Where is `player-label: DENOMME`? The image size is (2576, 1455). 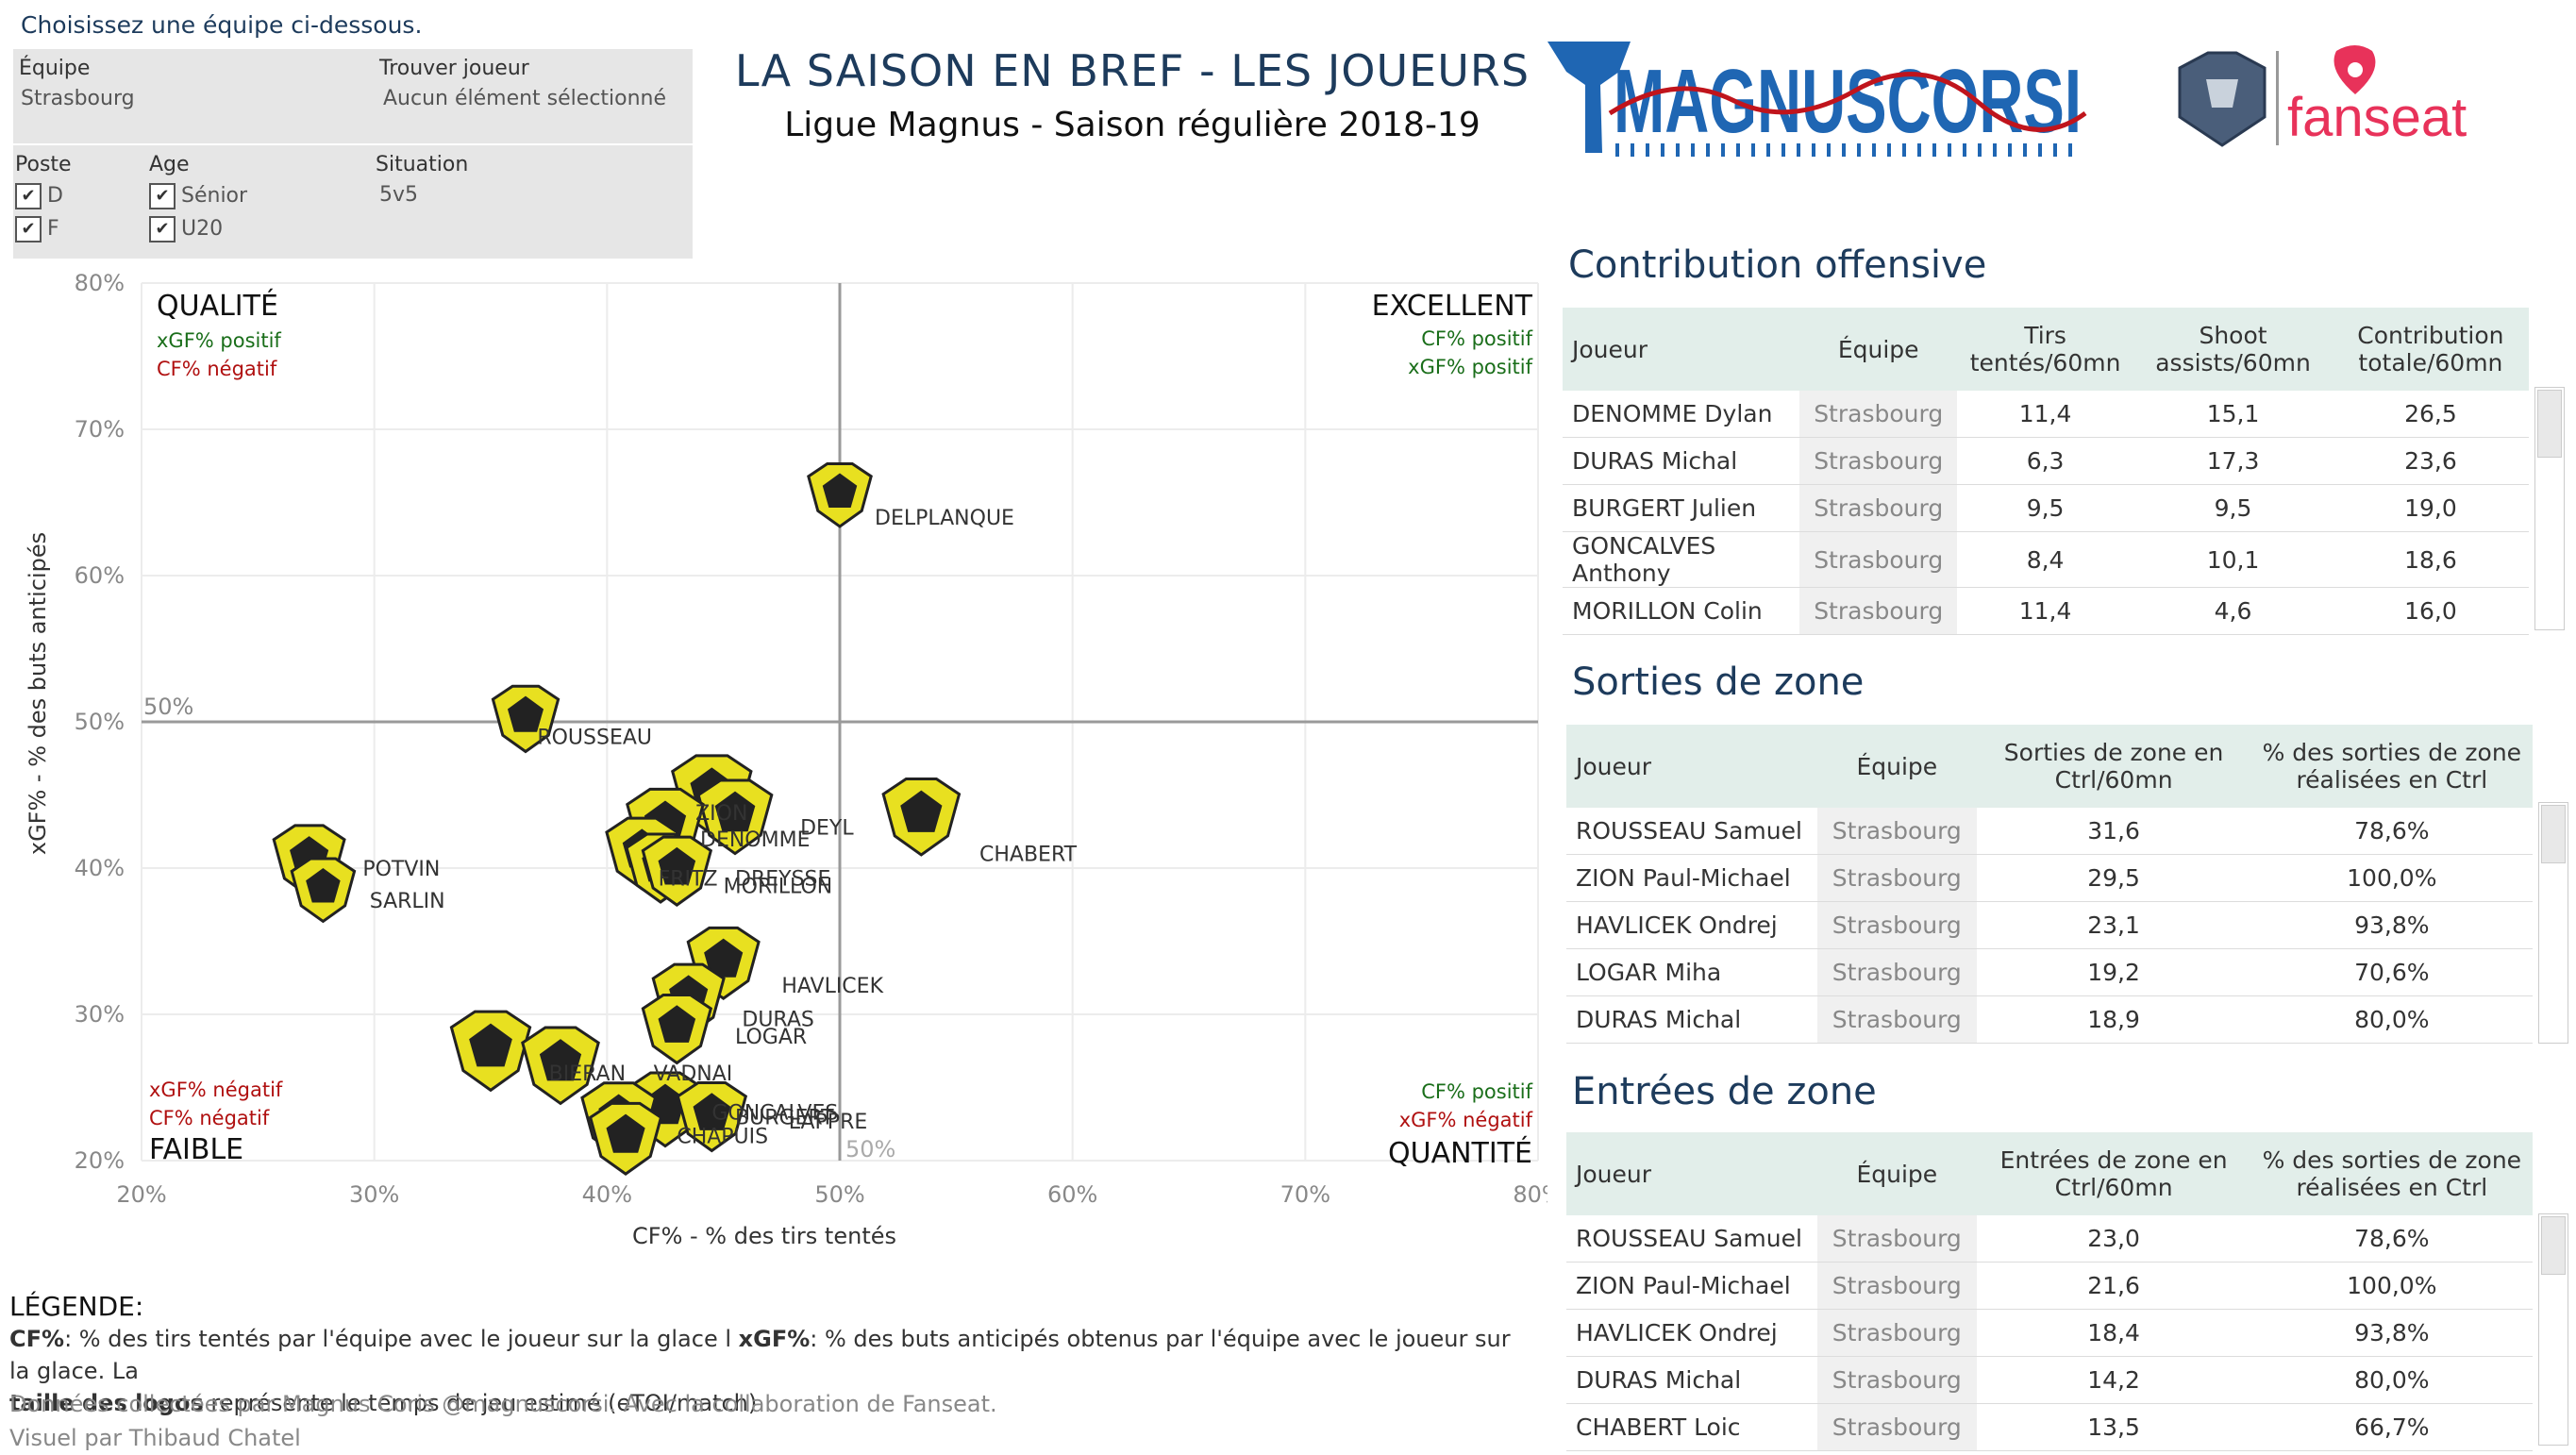 player-label: DENOMME is located at coordinates (755, 840).